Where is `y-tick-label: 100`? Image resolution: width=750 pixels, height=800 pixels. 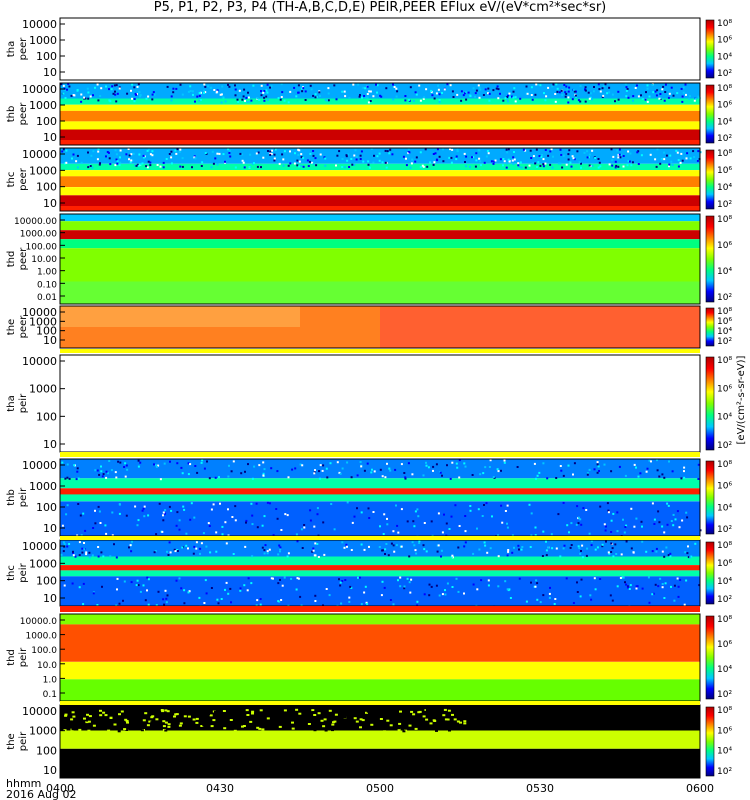 y-tick-label: 100 is located at coordinates (46, 187).